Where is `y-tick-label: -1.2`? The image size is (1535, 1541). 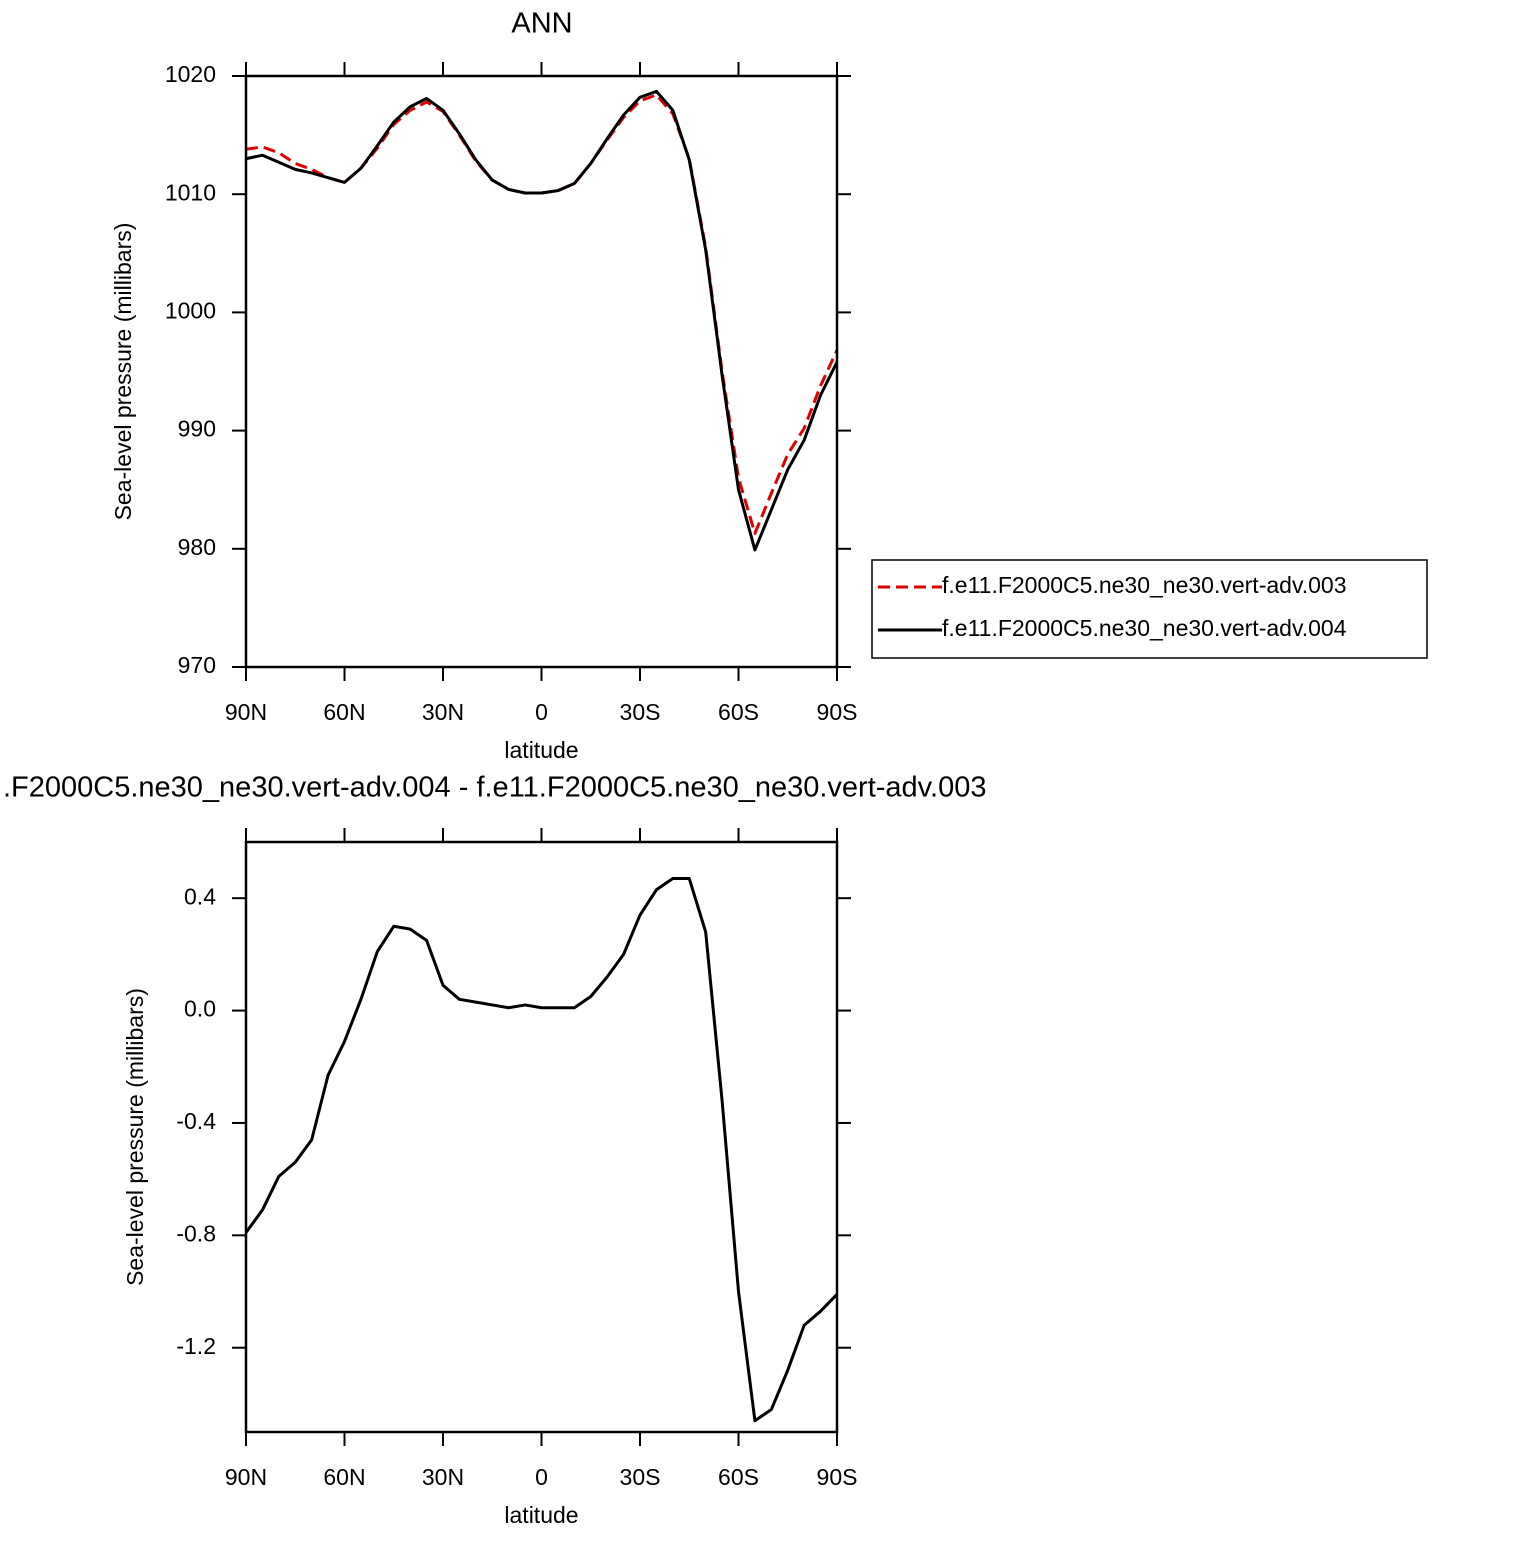 y-tick-label: -1.2 is located at coordinates (196, 1346).